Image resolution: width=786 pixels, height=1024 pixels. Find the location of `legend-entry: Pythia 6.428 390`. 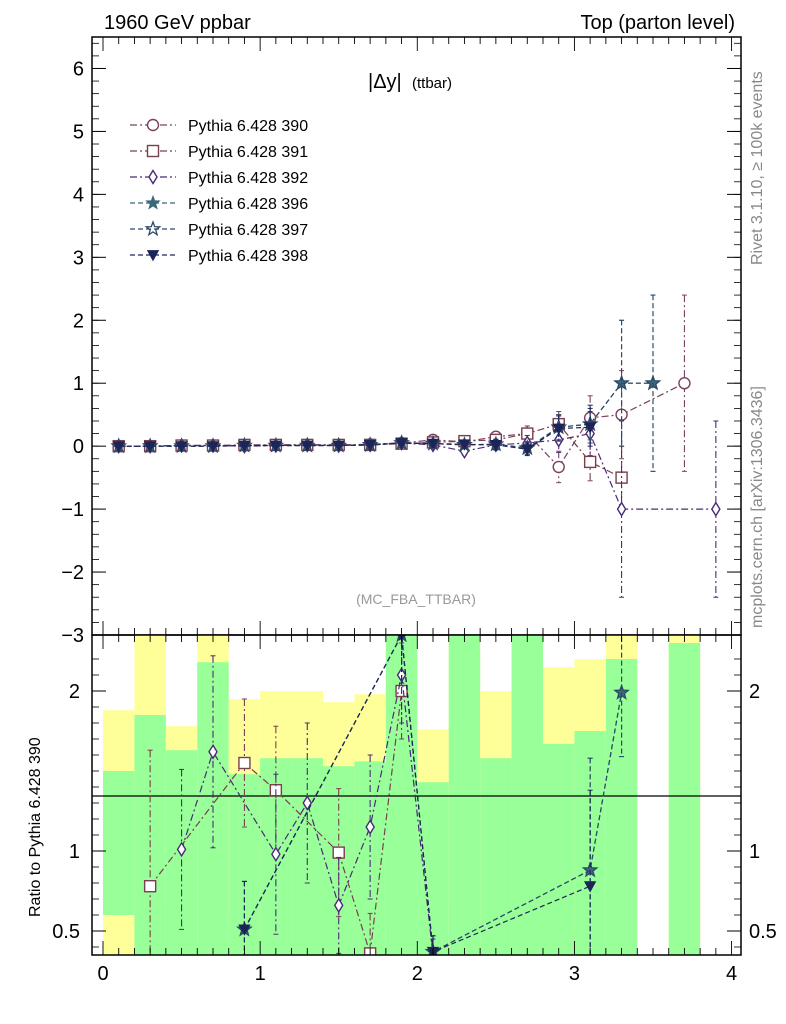

legend-entry: Pythia 6.428 390 is located at coordinates (219, 126).